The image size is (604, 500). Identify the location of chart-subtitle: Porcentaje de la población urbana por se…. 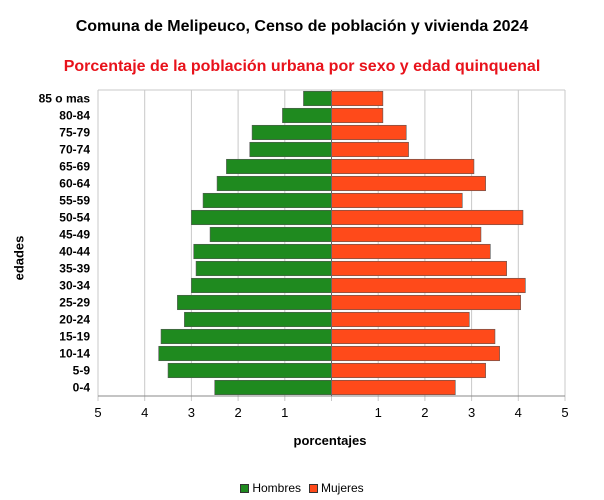
(302, 66).